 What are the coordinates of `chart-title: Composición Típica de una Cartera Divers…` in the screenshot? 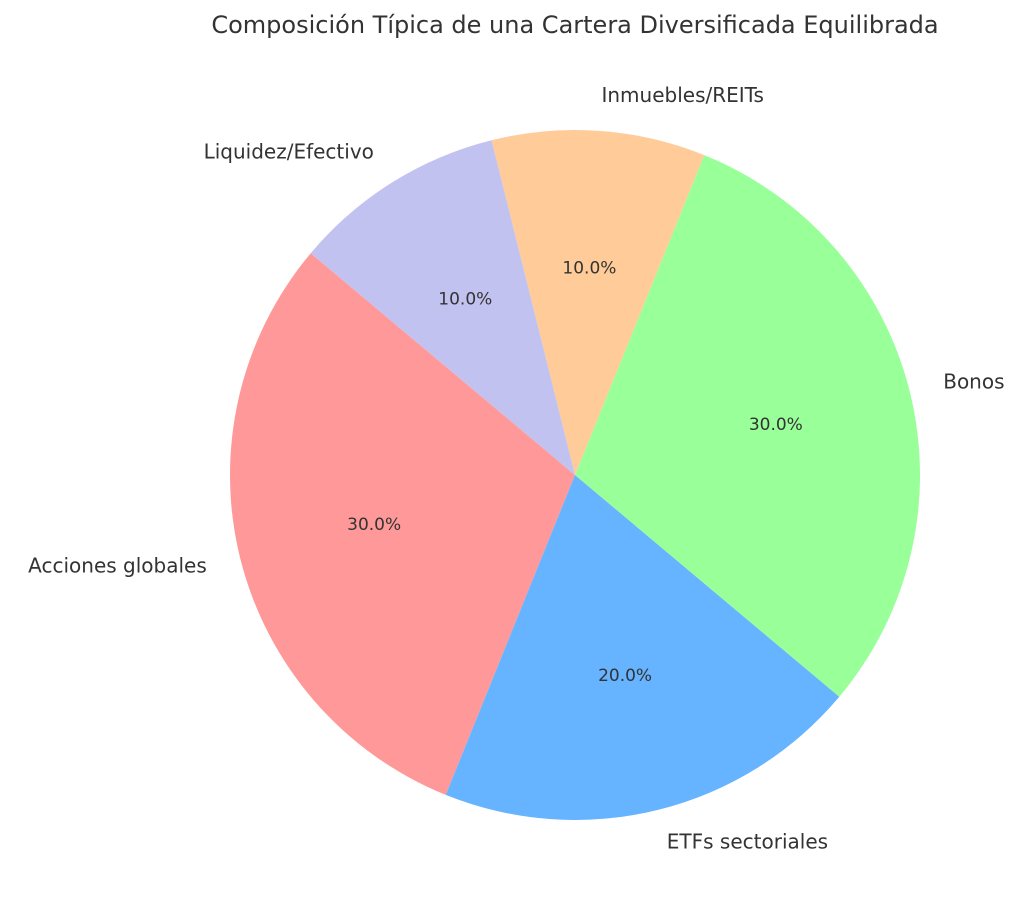 It's located at (574, 25).